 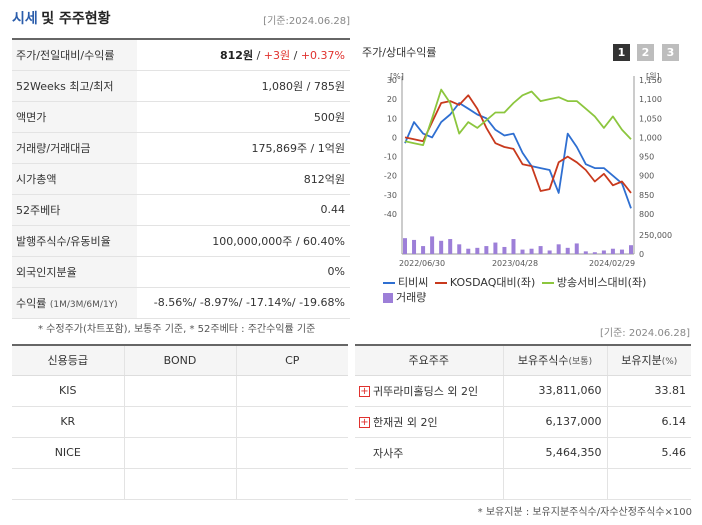 What do you see at coordinates (74, 55) in the screenshot?
I see `quote-key: 주가/전일대비/수익률` at bounding box center [74, 55].